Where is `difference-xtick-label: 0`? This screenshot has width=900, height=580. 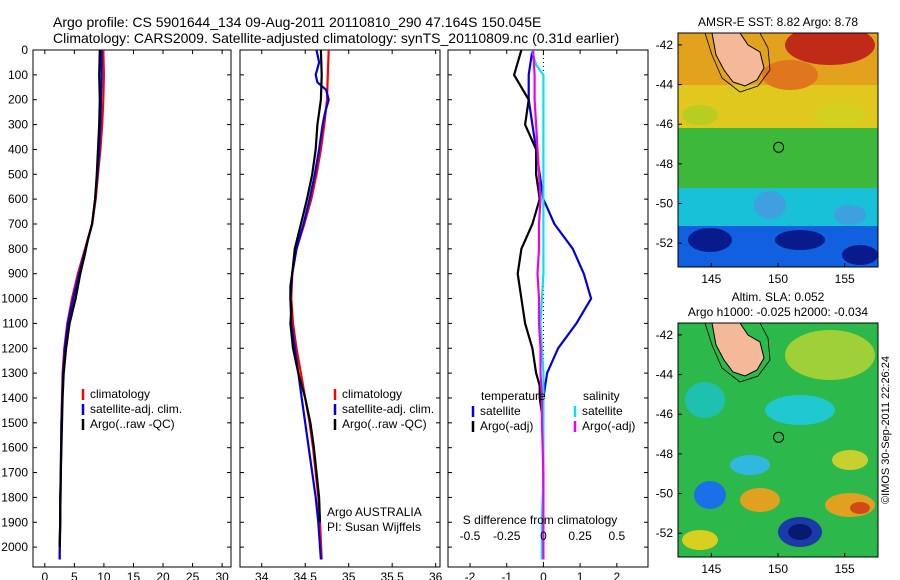
difference-xtick-label: 0 is located at coordinates (543, 575).